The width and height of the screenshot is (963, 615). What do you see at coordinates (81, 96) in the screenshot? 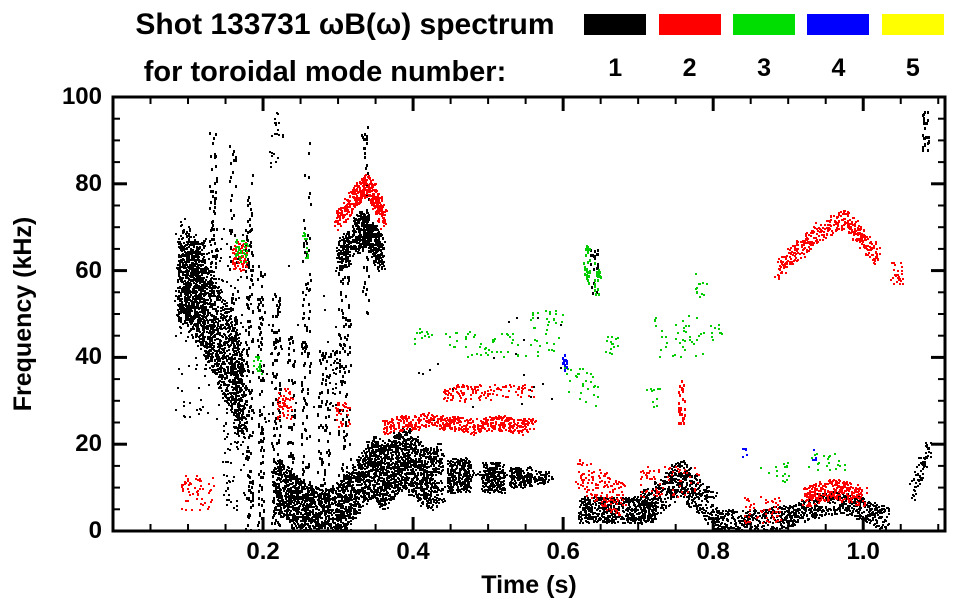
I see `y-tick-label-100: 100` at bounding box center [81, 96].